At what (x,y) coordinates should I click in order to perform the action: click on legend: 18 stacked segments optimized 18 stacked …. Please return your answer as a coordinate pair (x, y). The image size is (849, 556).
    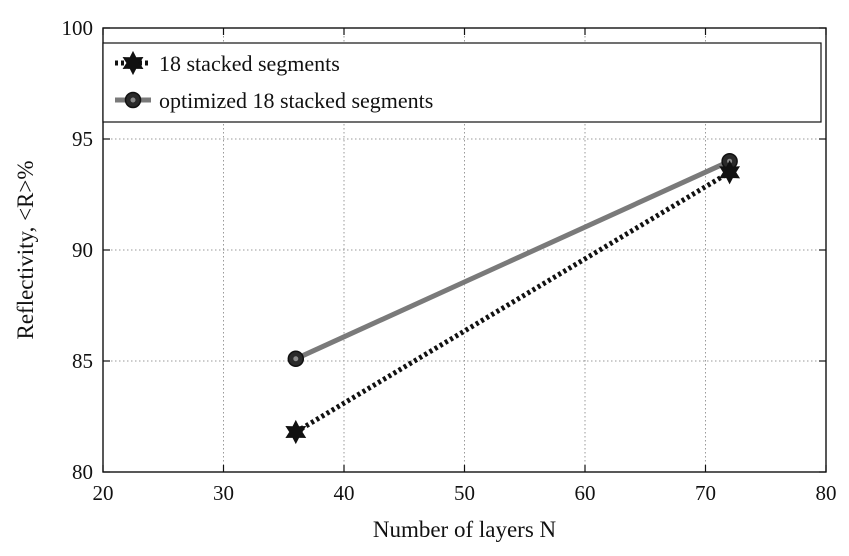
    Looking at the image, I should click on (462, 82).